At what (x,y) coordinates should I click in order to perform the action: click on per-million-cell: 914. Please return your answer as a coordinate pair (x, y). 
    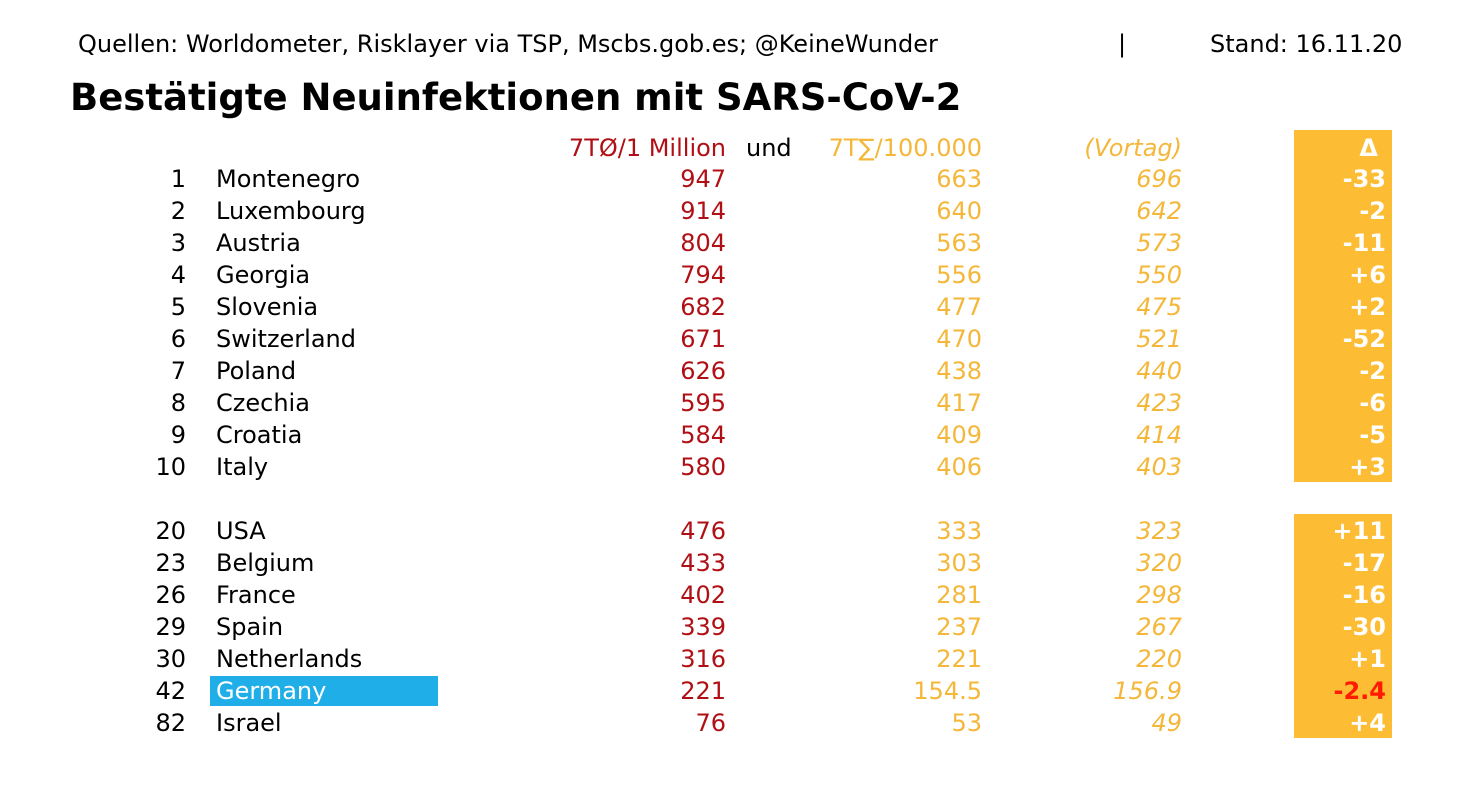
    Looking at the image, I should click on (703, 211).